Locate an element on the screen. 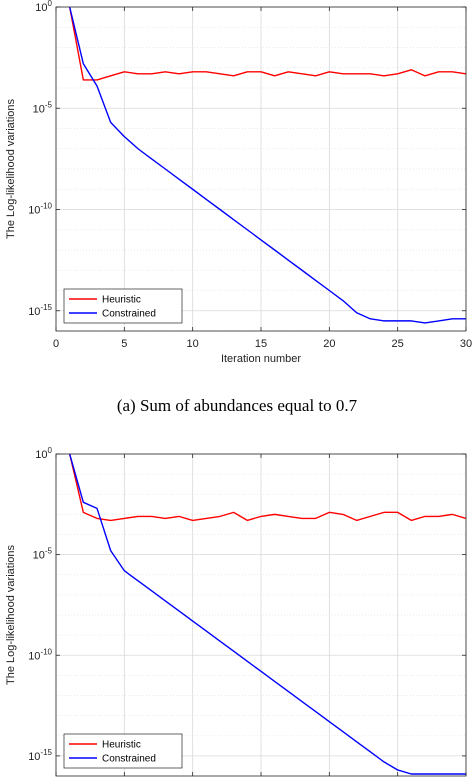 Image resolution: width=474 pixels, height=780 pixels. x-tick-label: 15 is located at coordinates (261, 344).